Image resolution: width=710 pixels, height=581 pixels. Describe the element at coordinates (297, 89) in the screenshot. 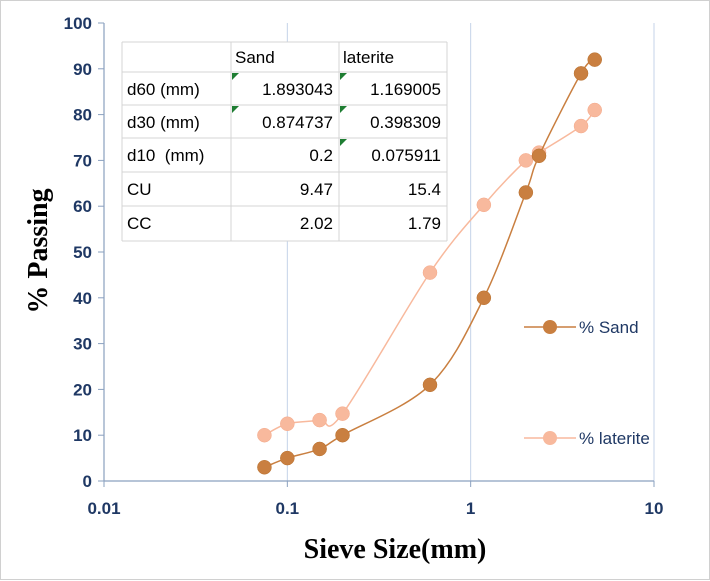

I see `table-value-cell: 1.893043` at that location.